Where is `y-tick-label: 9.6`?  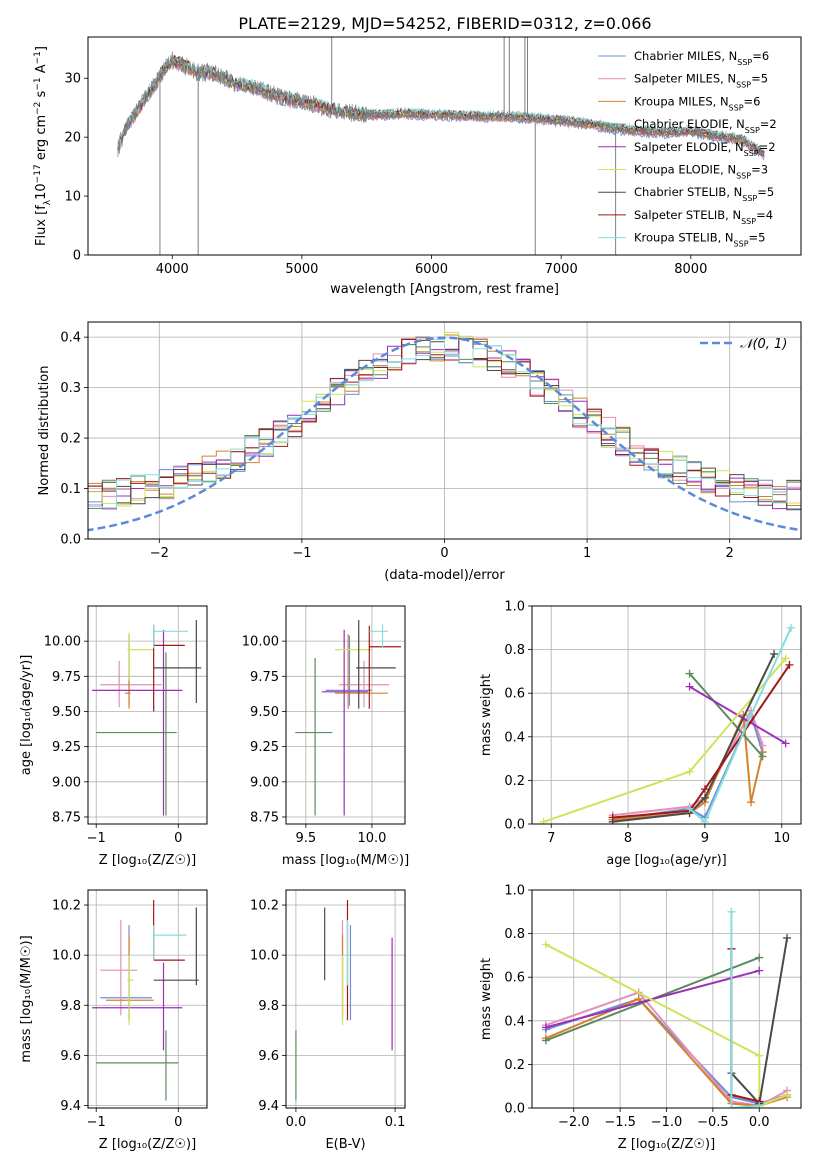 y-tick-label: 9.6 is located at coordinates (268, 1056).